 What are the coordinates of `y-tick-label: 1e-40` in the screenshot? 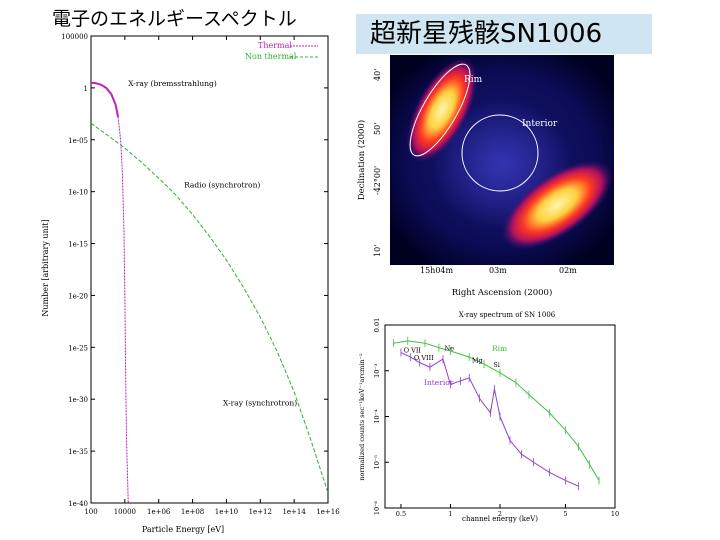 It's located at (78, 504).